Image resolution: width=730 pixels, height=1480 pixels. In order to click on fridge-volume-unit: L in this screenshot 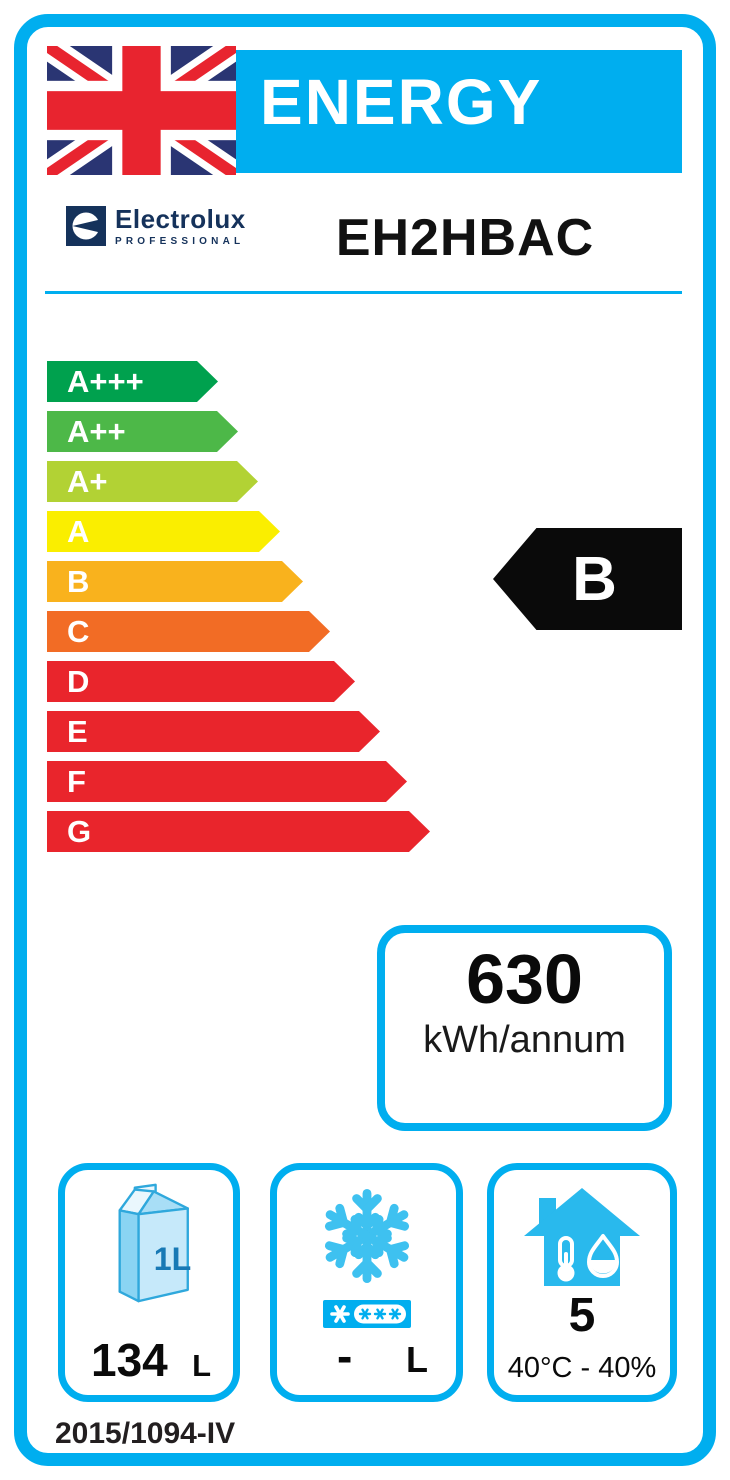, I will do `click(201, 1365)`.